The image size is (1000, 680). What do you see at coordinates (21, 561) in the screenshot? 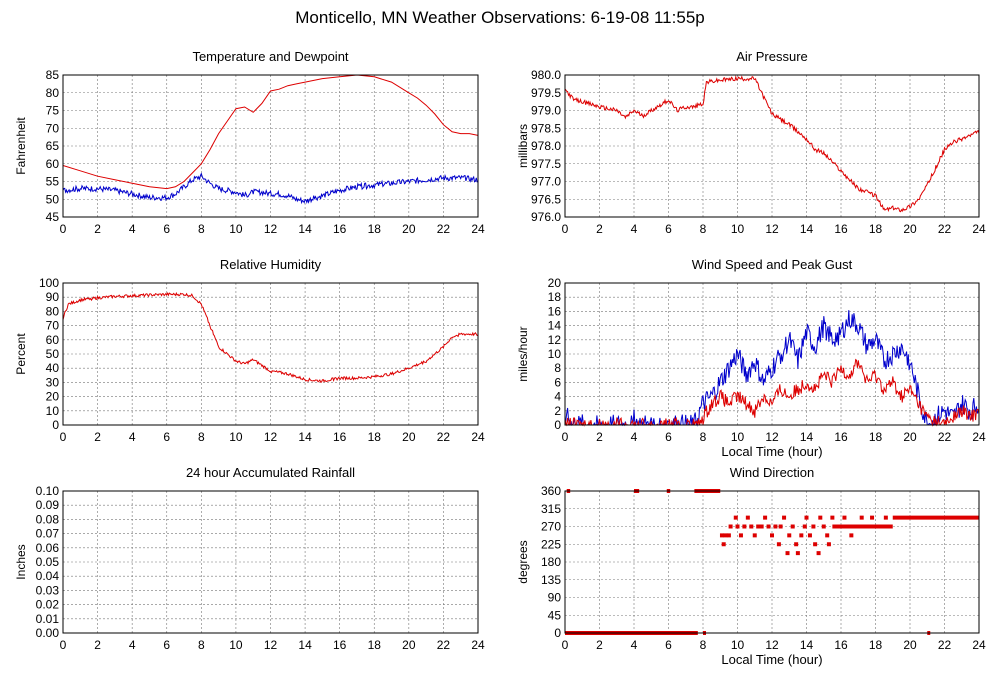
I see `y-axis-label: Inches` at bounding box center [21, 561].